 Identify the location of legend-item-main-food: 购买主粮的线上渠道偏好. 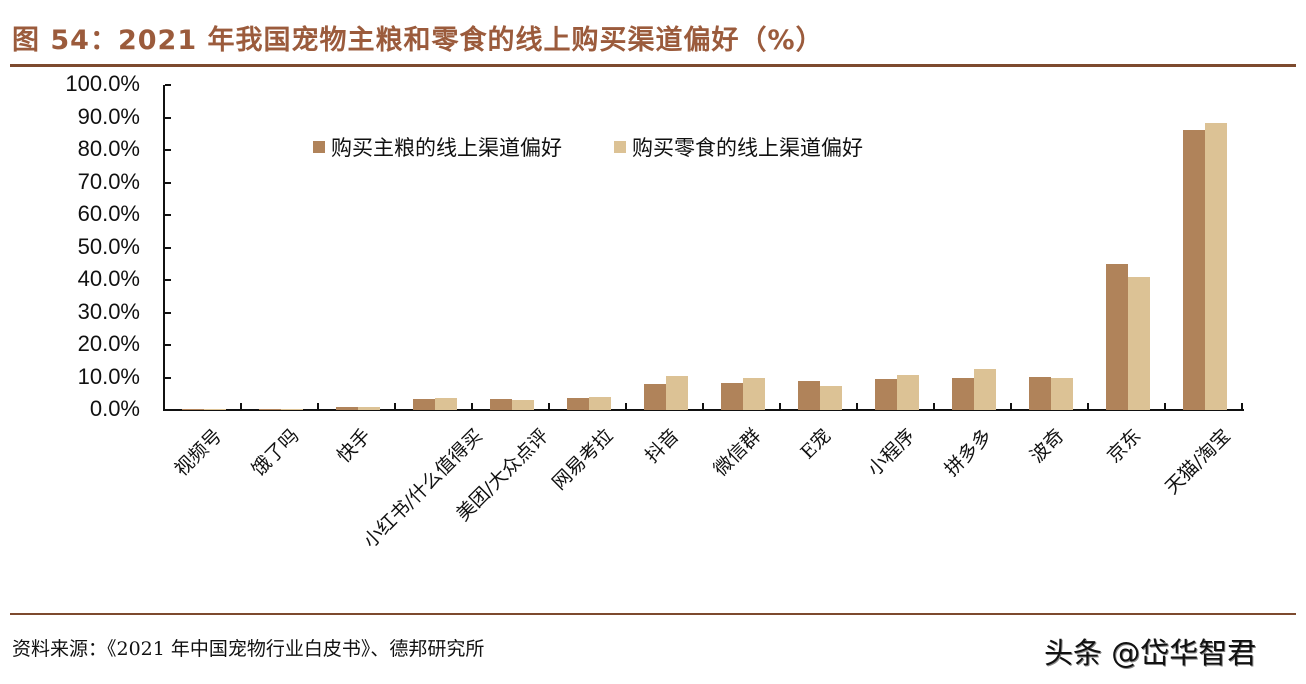
(437, 147).